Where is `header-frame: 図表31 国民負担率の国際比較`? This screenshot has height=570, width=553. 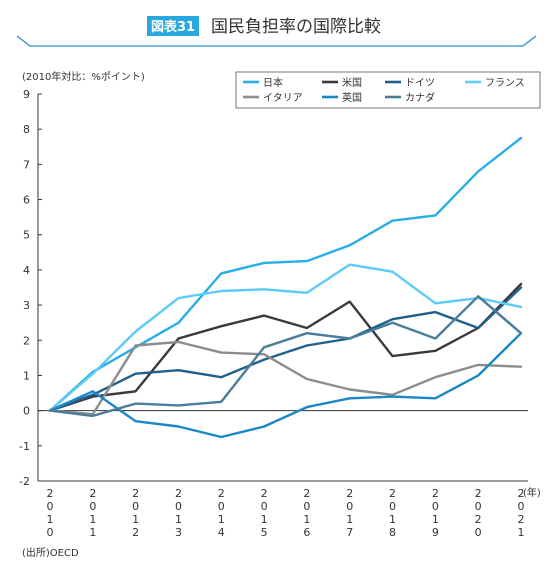 header-frame: 図表31 国民負担率の国際比較 is located at coordinates (276, 31).